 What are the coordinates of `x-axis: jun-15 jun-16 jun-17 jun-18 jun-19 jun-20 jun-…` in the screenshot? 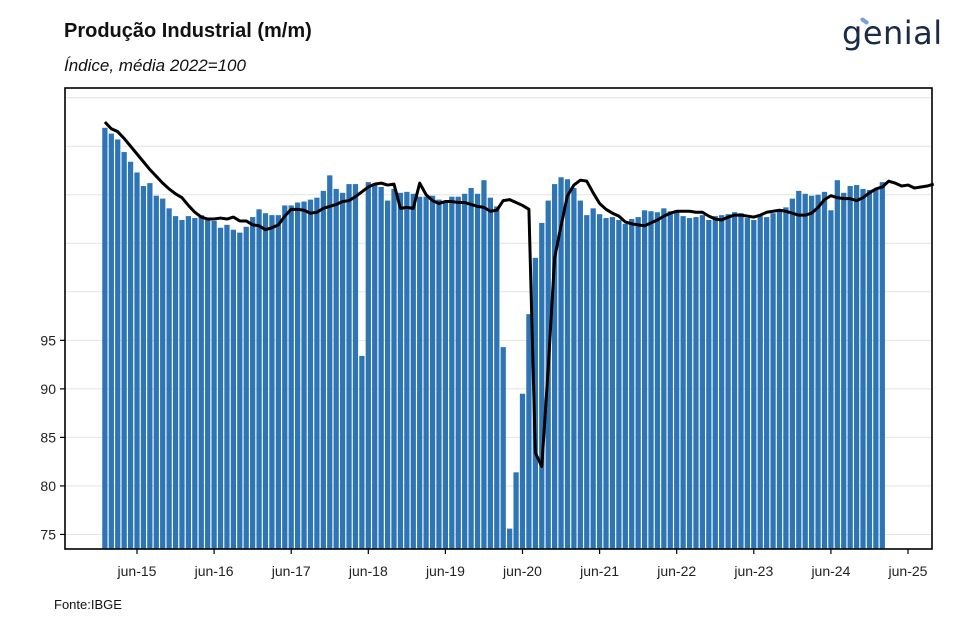 It's located at (522, 564).